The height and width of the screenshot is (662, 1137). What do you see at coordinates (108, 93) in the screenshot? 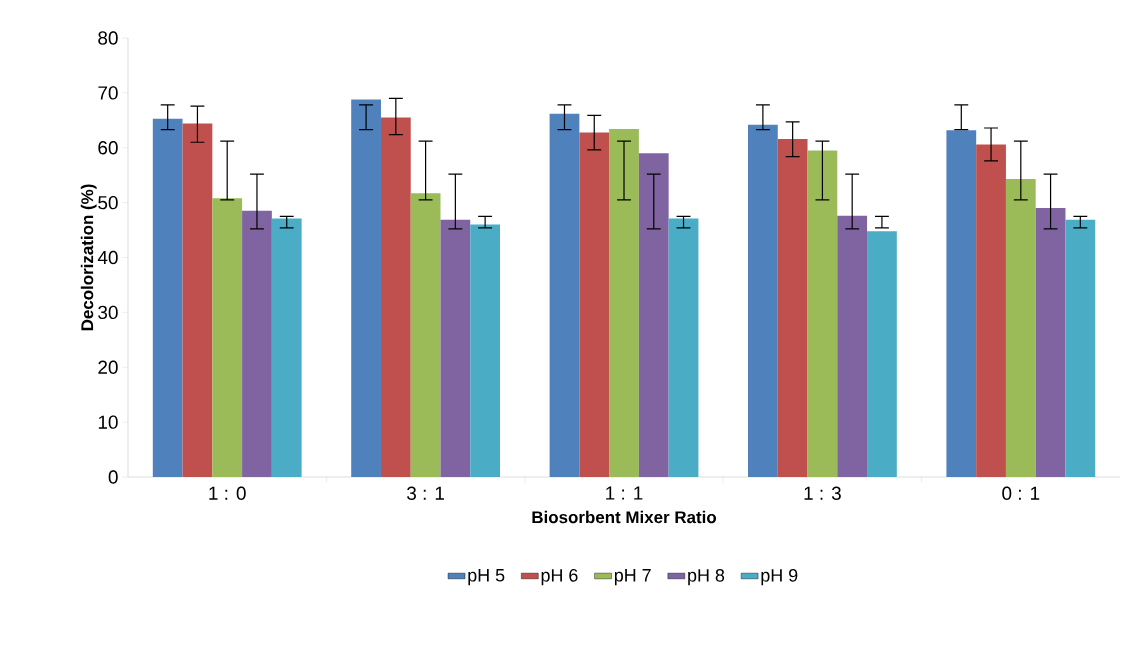
I see `y-tick-label: 70` at bounding box center [108, 93].